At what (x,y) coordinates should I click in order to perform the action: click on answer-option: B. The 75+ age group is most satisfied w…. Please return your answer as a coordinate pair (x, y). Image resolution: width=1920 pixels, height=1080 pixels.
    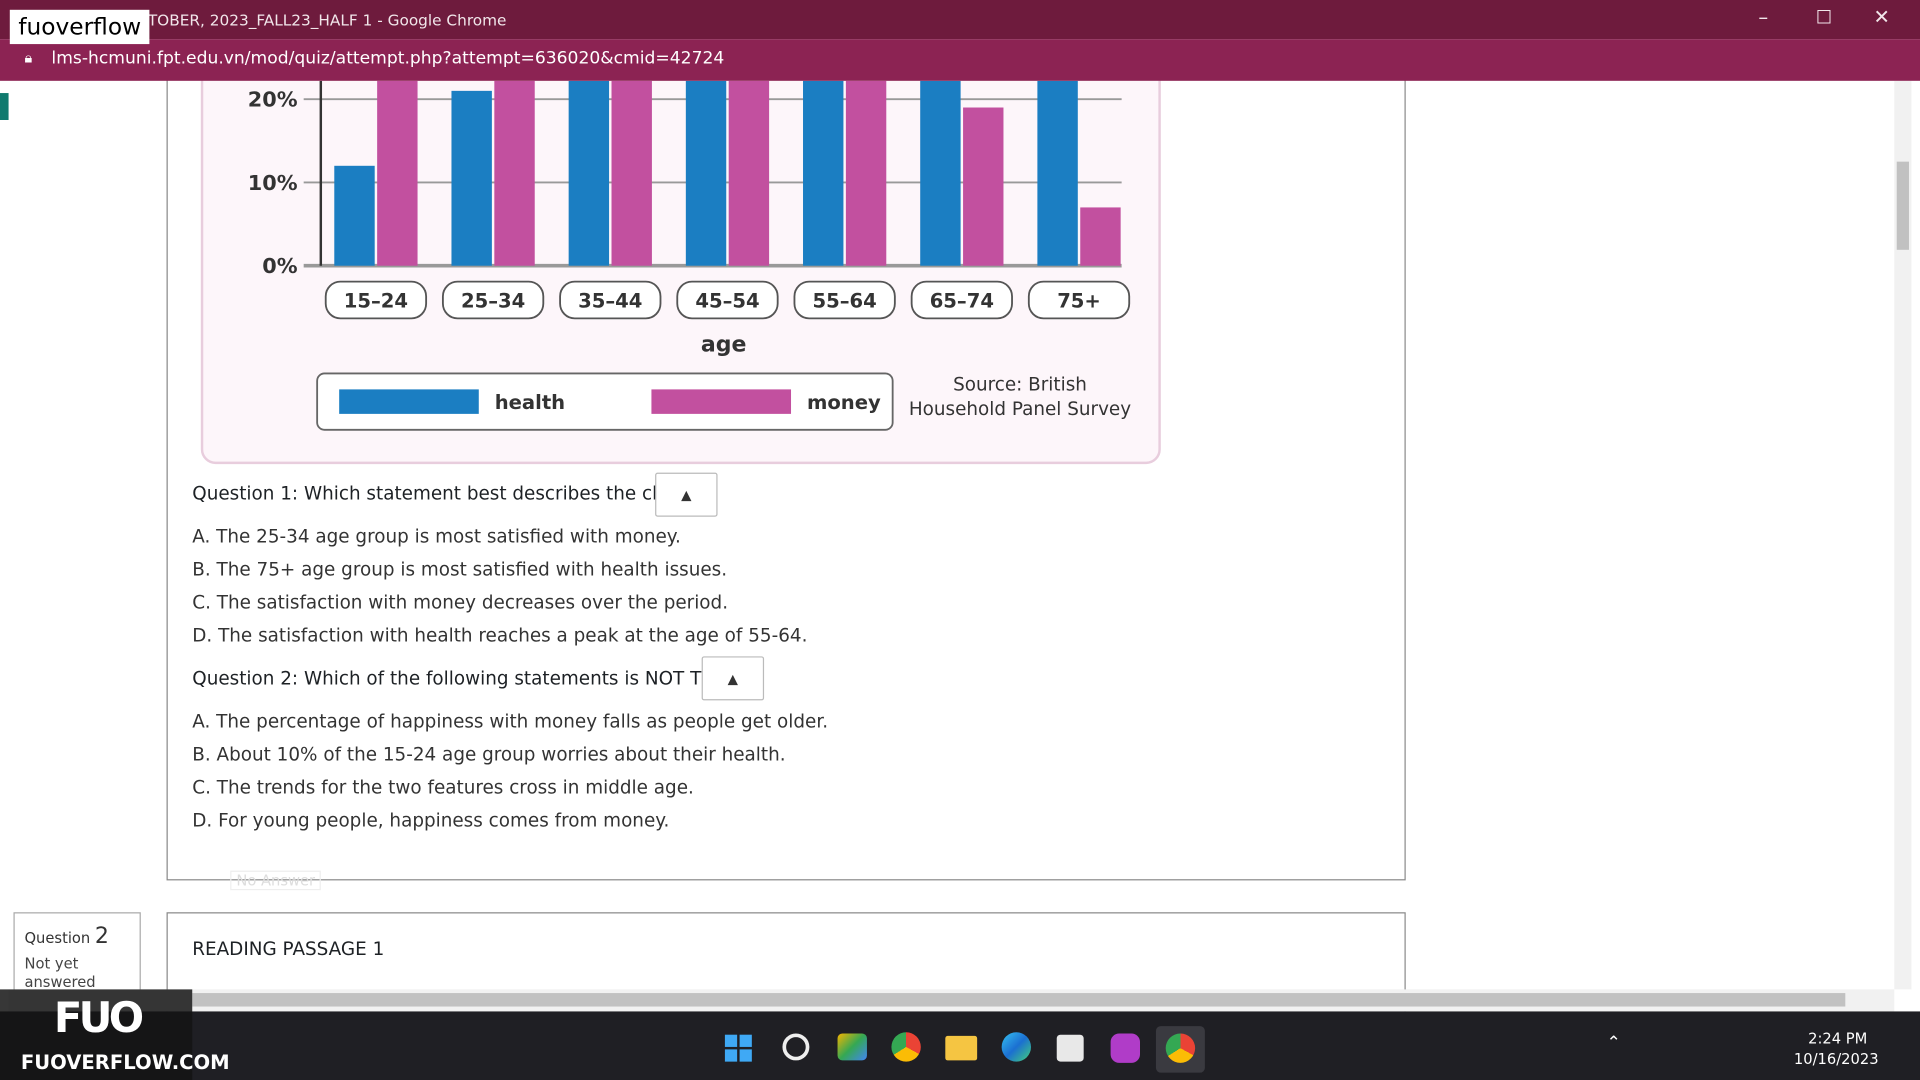
    Looking at the image, I should click on (460, 569).